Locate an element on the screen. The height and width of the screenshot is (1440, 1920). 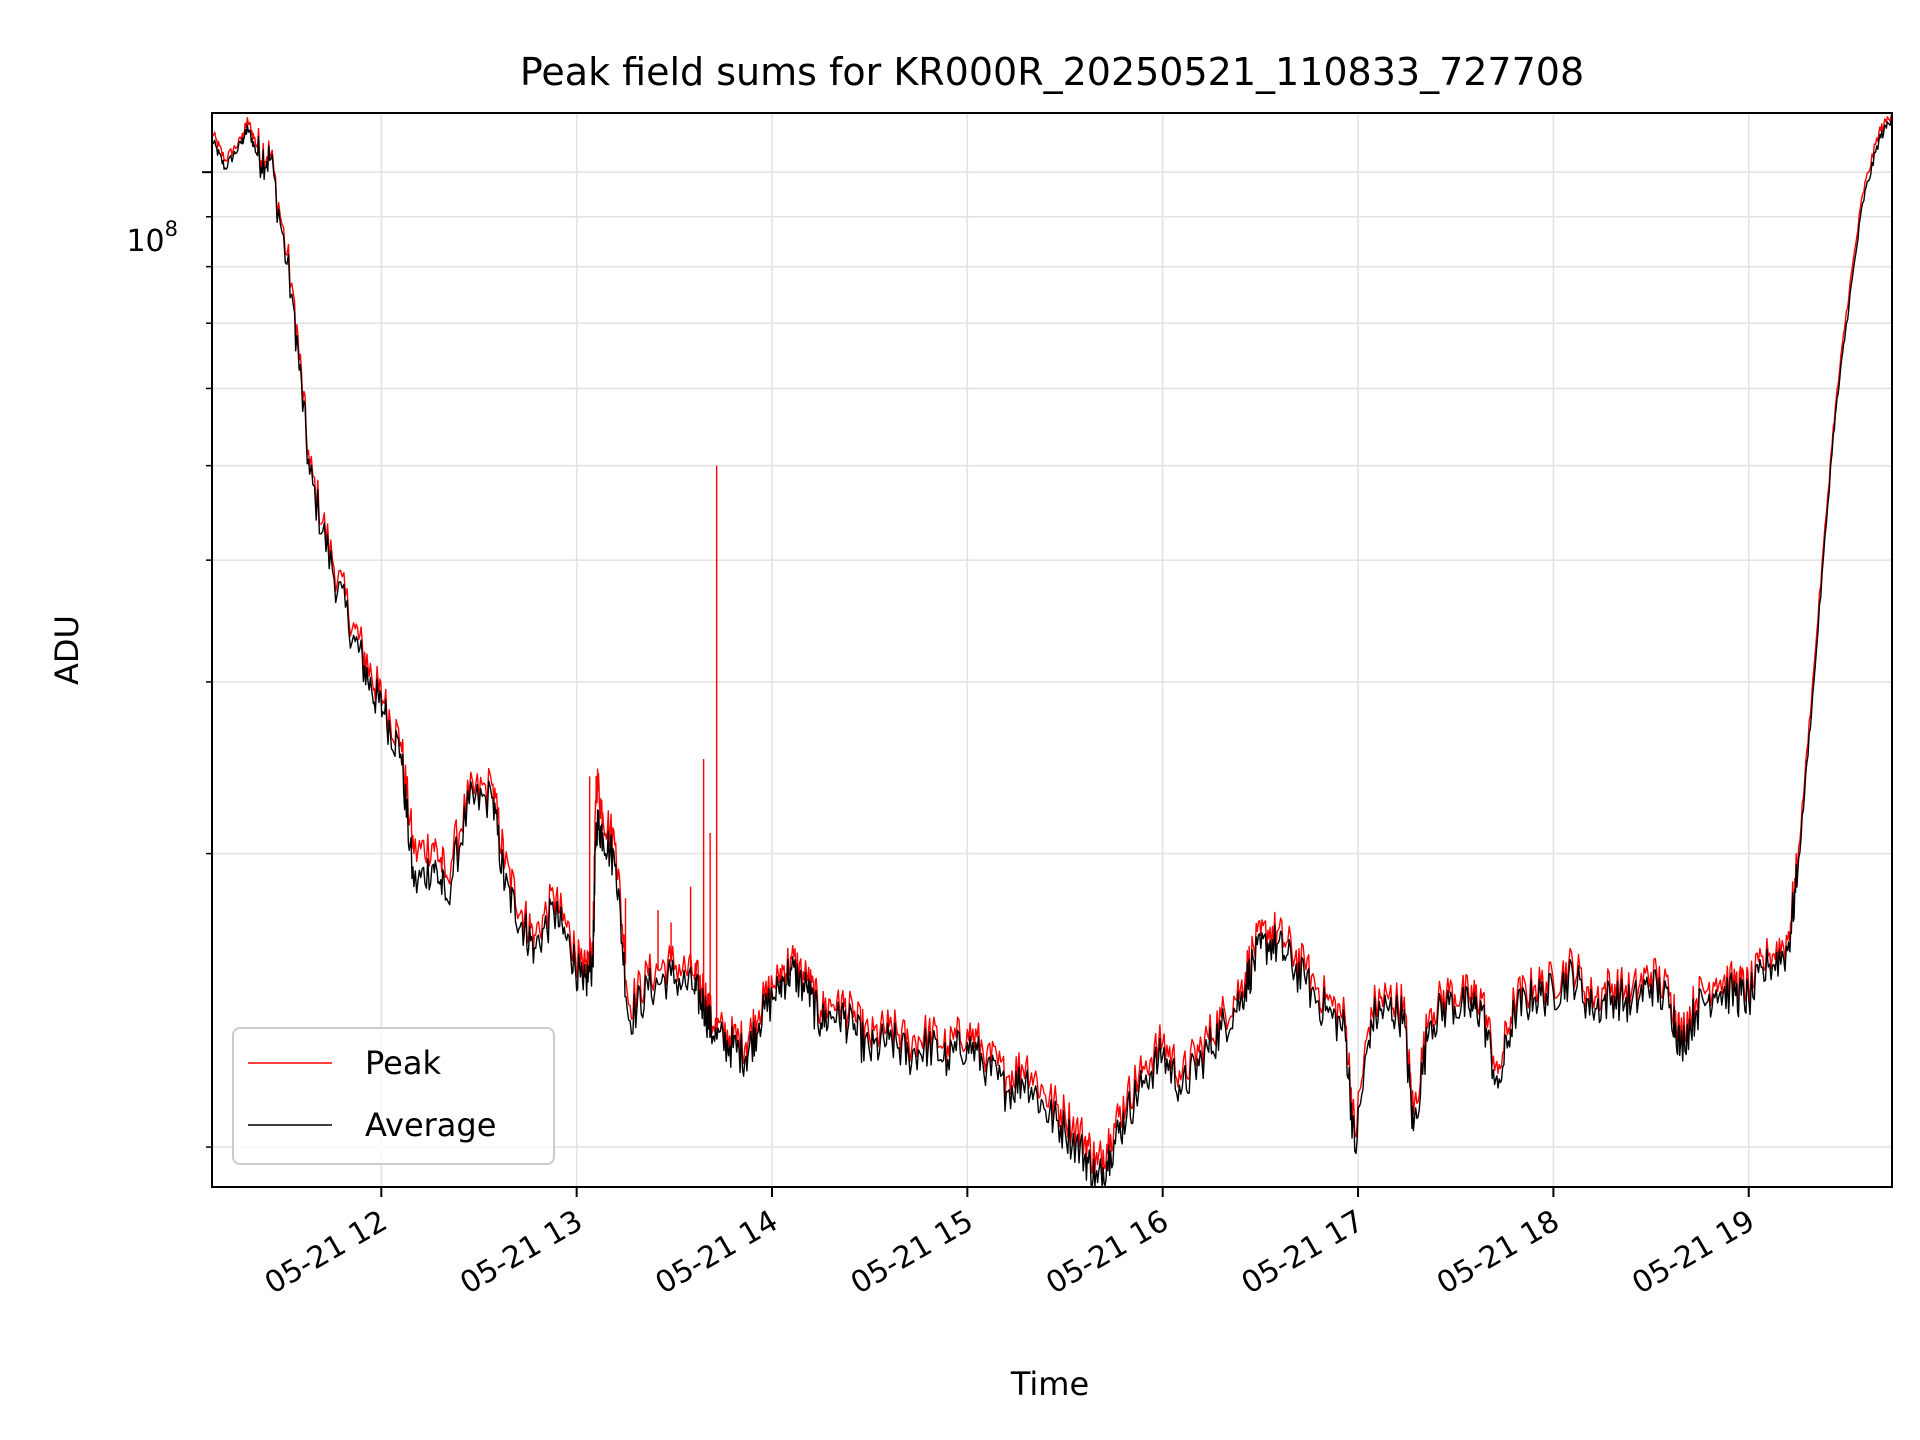
legend: Peak Average is located at coordinates (393, 1096).